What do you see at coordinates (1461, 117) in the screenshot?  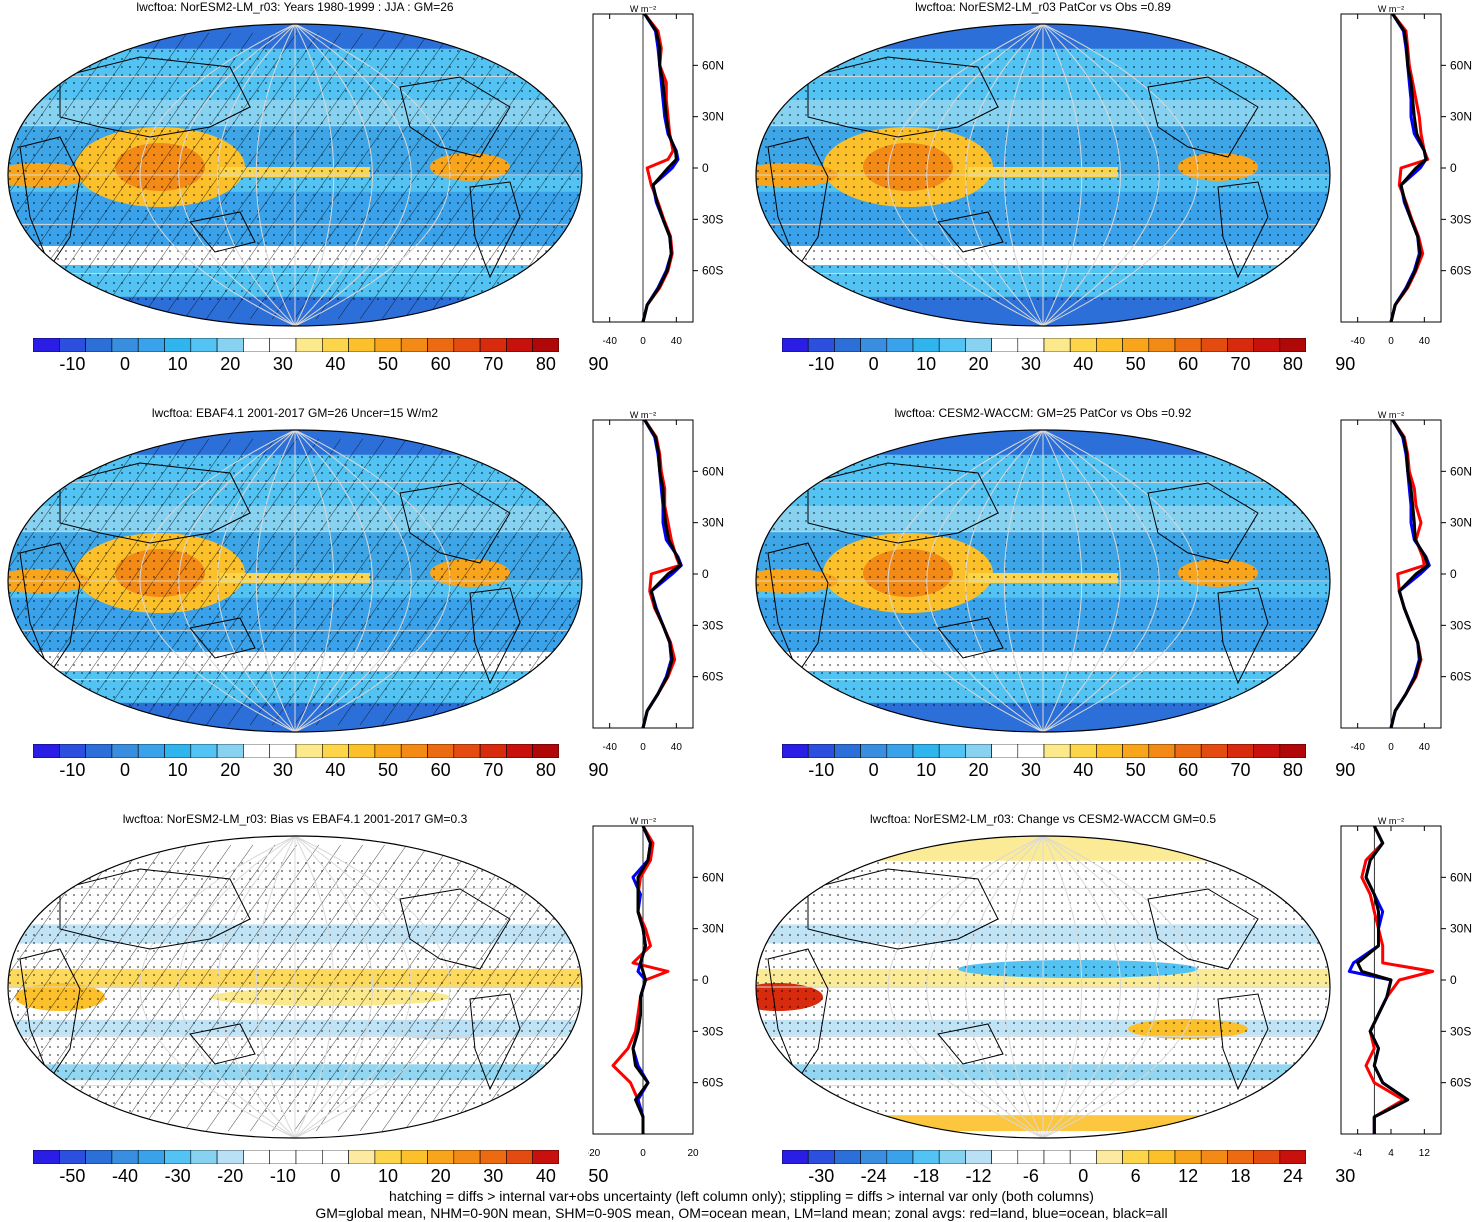 I see `lat-label: 30N` at bounding box center [1461, 117].